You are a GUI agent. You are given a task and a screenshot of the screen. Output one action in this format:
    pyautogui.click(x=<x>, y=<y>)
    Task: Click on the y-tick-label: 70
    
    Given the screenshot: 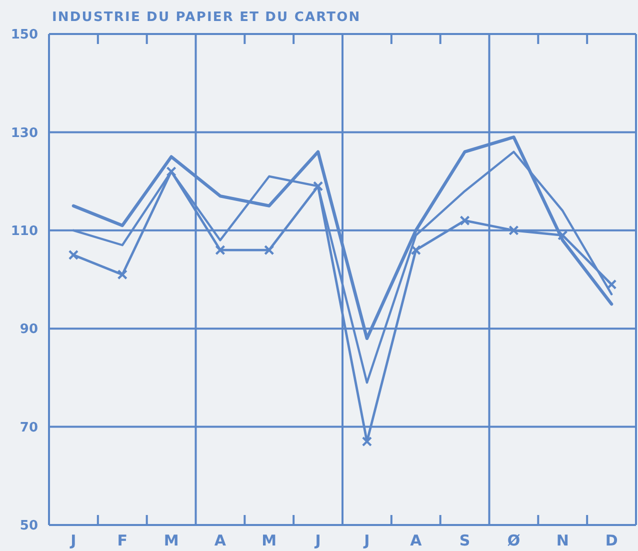 What is the action you would take?
    pyautogui.click(x=29, y=428)
    